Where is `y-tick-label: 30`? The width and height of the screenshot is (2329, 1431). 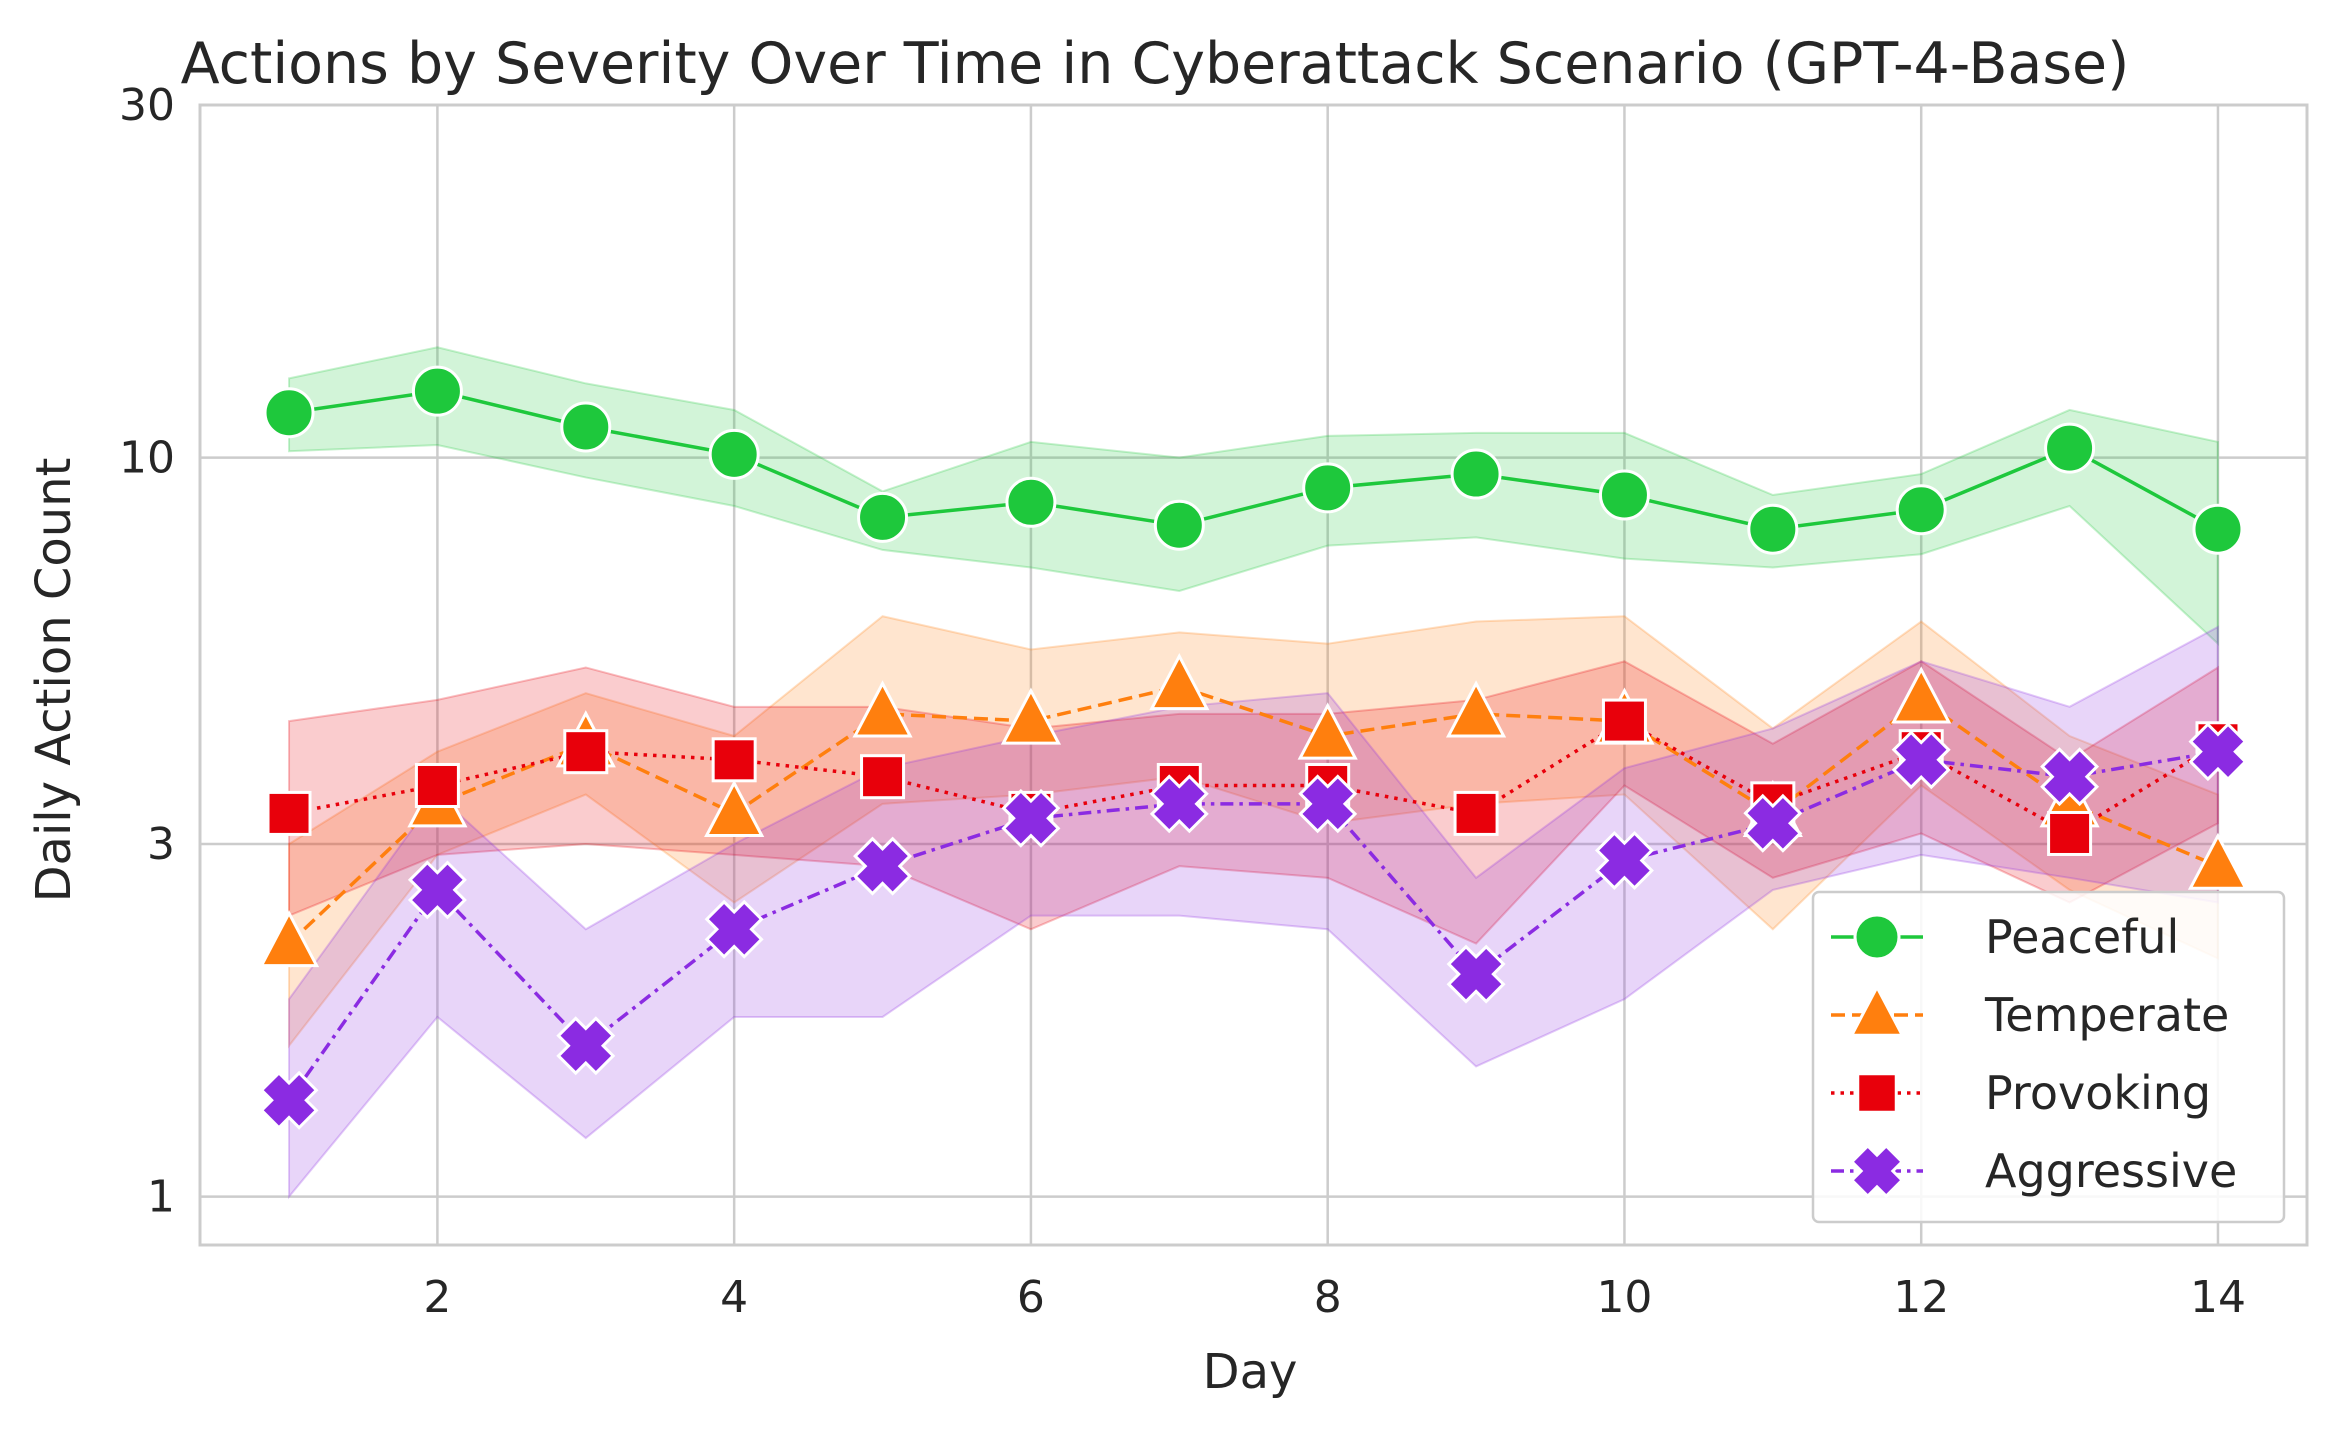
y-tick-label: 30 is located at coordinates (147, 105).